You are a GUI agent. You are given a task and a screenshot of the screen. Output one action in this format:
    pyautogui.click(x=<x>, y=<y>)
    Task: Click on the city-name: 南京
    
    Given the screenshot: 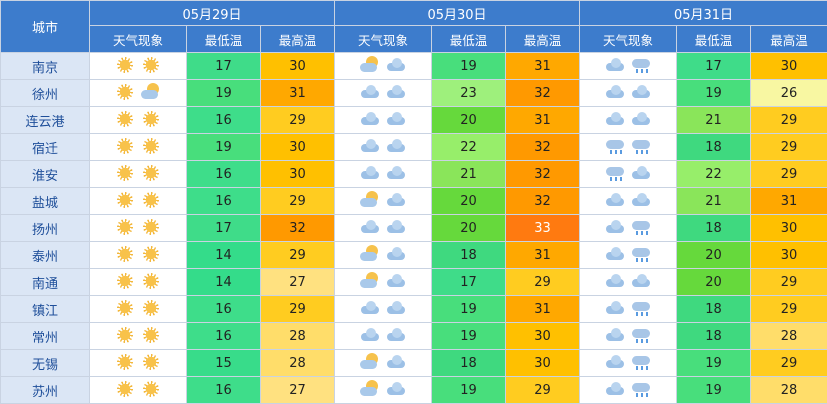 What is the action you would take?
    pyautogui.click(x=45, y=66)
    